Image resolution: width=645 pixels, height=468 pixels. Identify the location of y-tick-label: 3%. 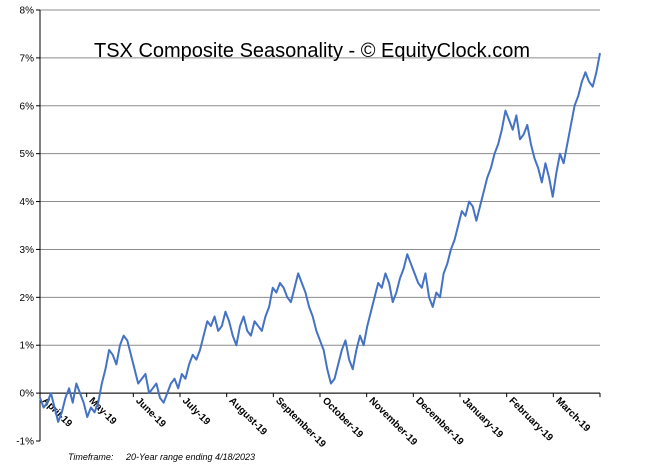
(27, 250).